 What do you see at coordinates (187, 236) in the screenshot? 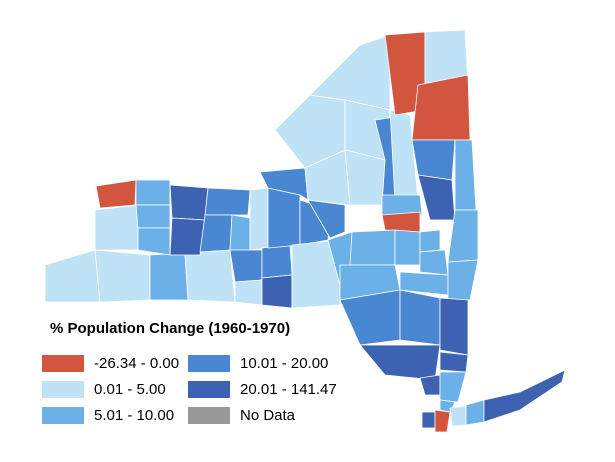
I see `county-livingston` at bounding box center [187, 236].